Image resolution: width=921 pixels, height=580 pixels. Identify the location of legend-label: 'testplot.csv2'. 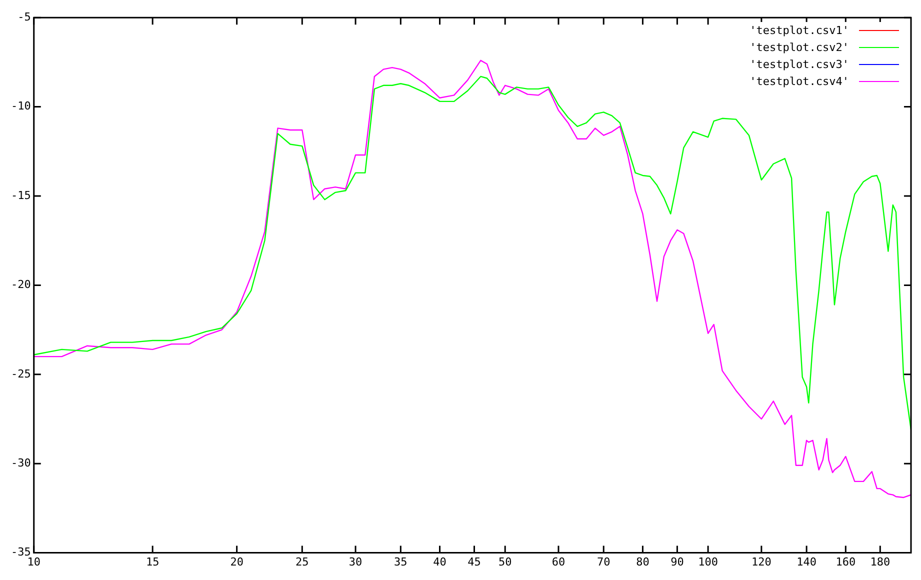
(799, 48).